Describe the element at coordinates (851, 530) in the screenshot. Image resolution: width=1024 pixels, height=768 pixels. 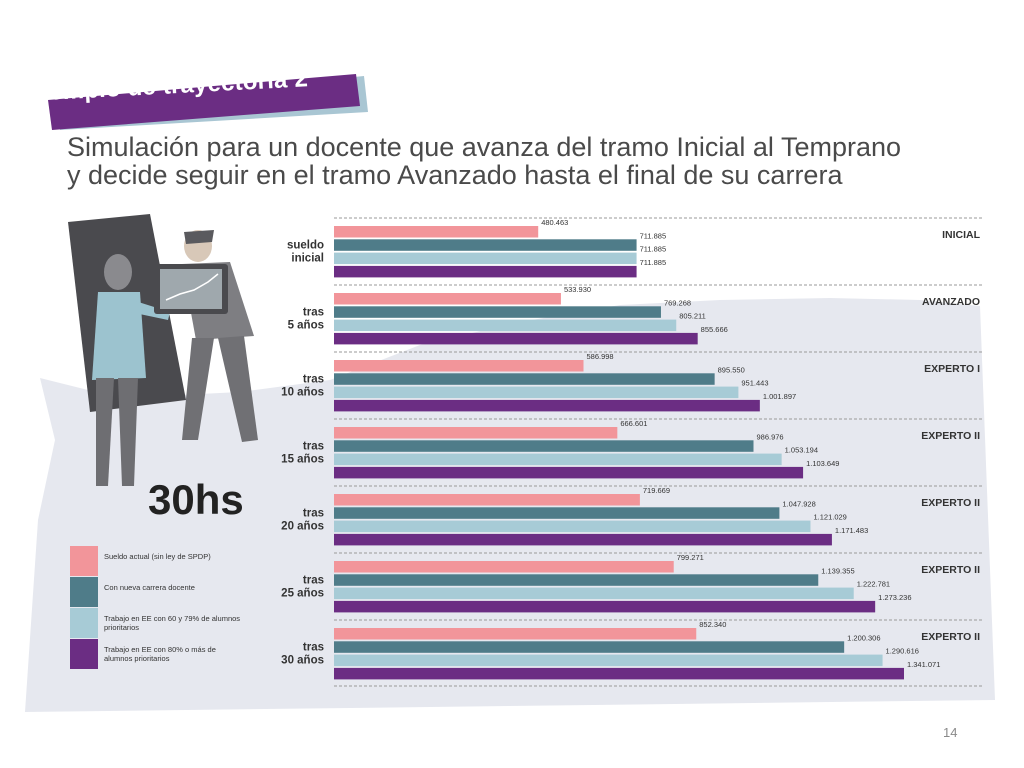
I see `bar-value-label: 1.171.483` at that location.